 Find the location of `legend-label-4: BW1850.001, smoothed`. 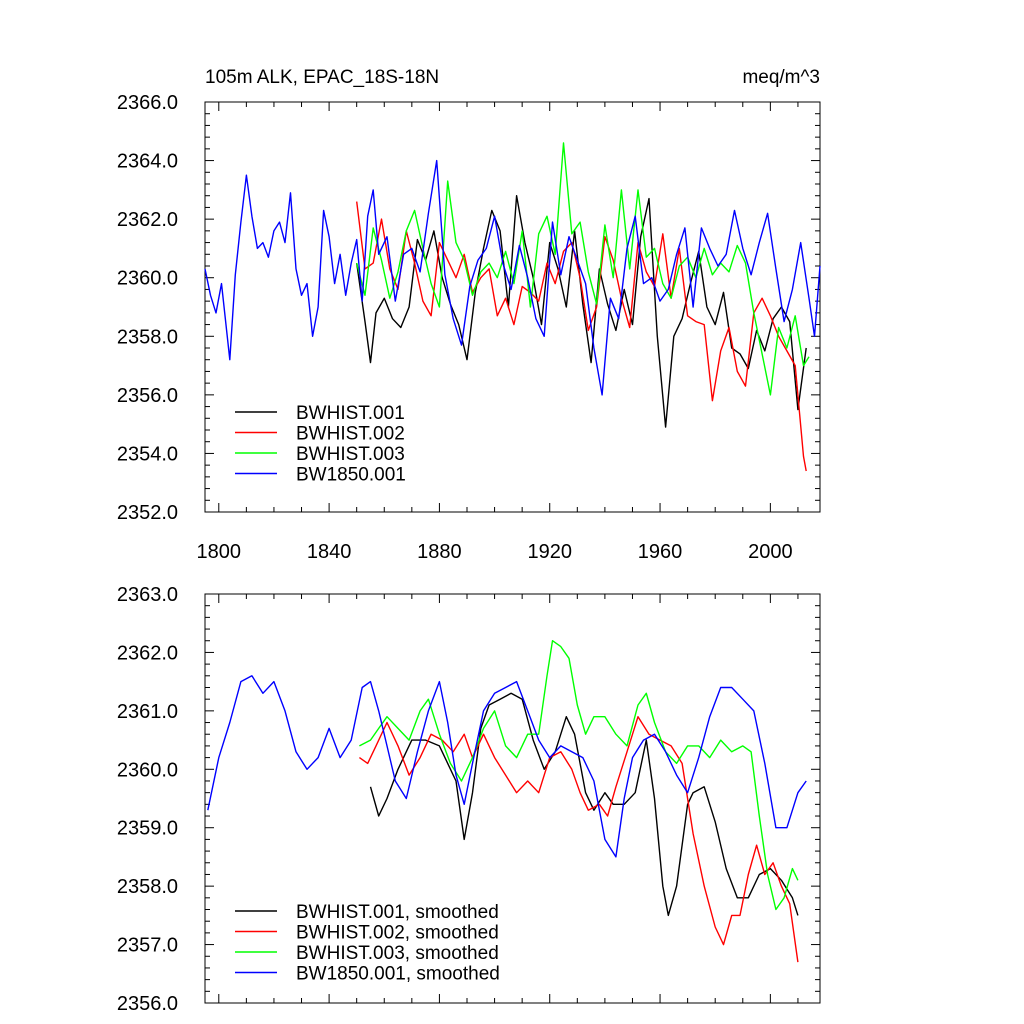

legend-label-4: BW1850.001, smoothed is located at coordinates (398, 974).